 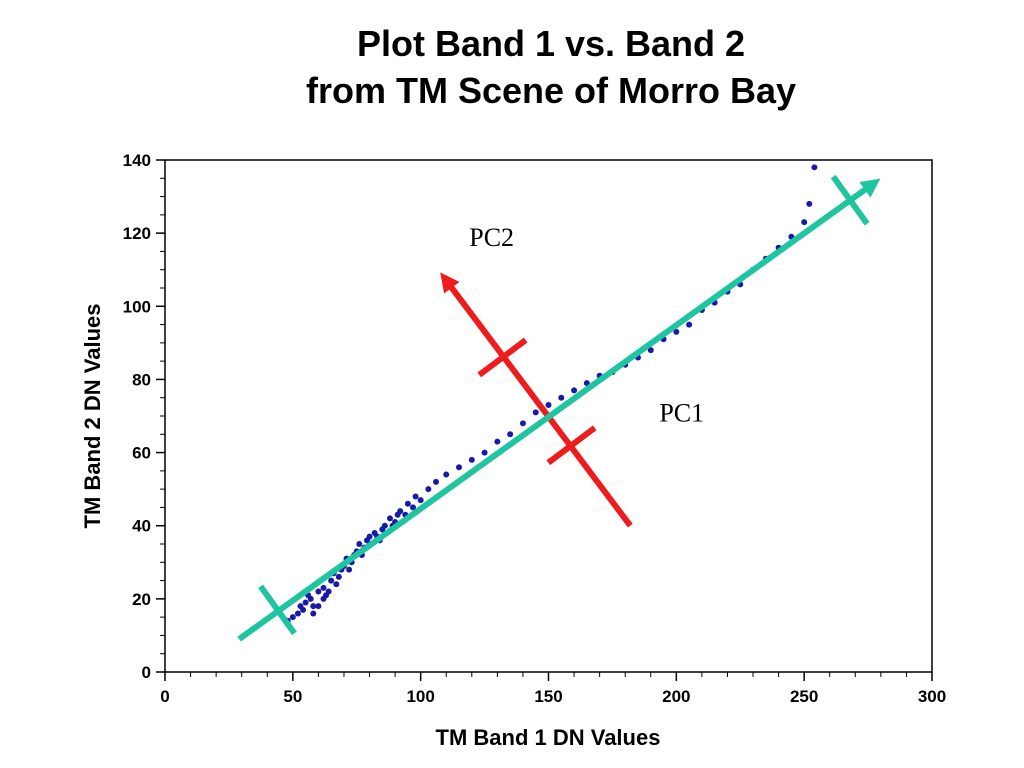 I want to click on y-tick-label: 100, so click(x=137, y=306).